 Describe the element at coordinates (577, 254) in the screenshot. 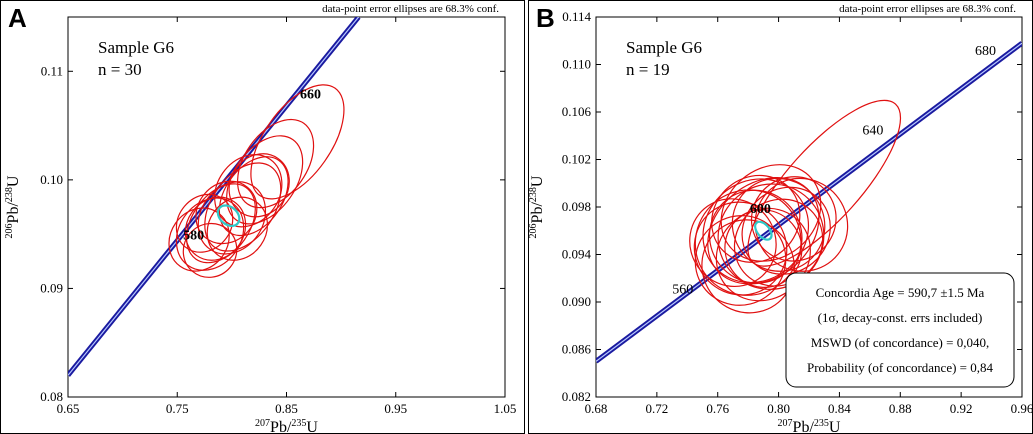

I see `y-tick-label: 0.094` at that location.